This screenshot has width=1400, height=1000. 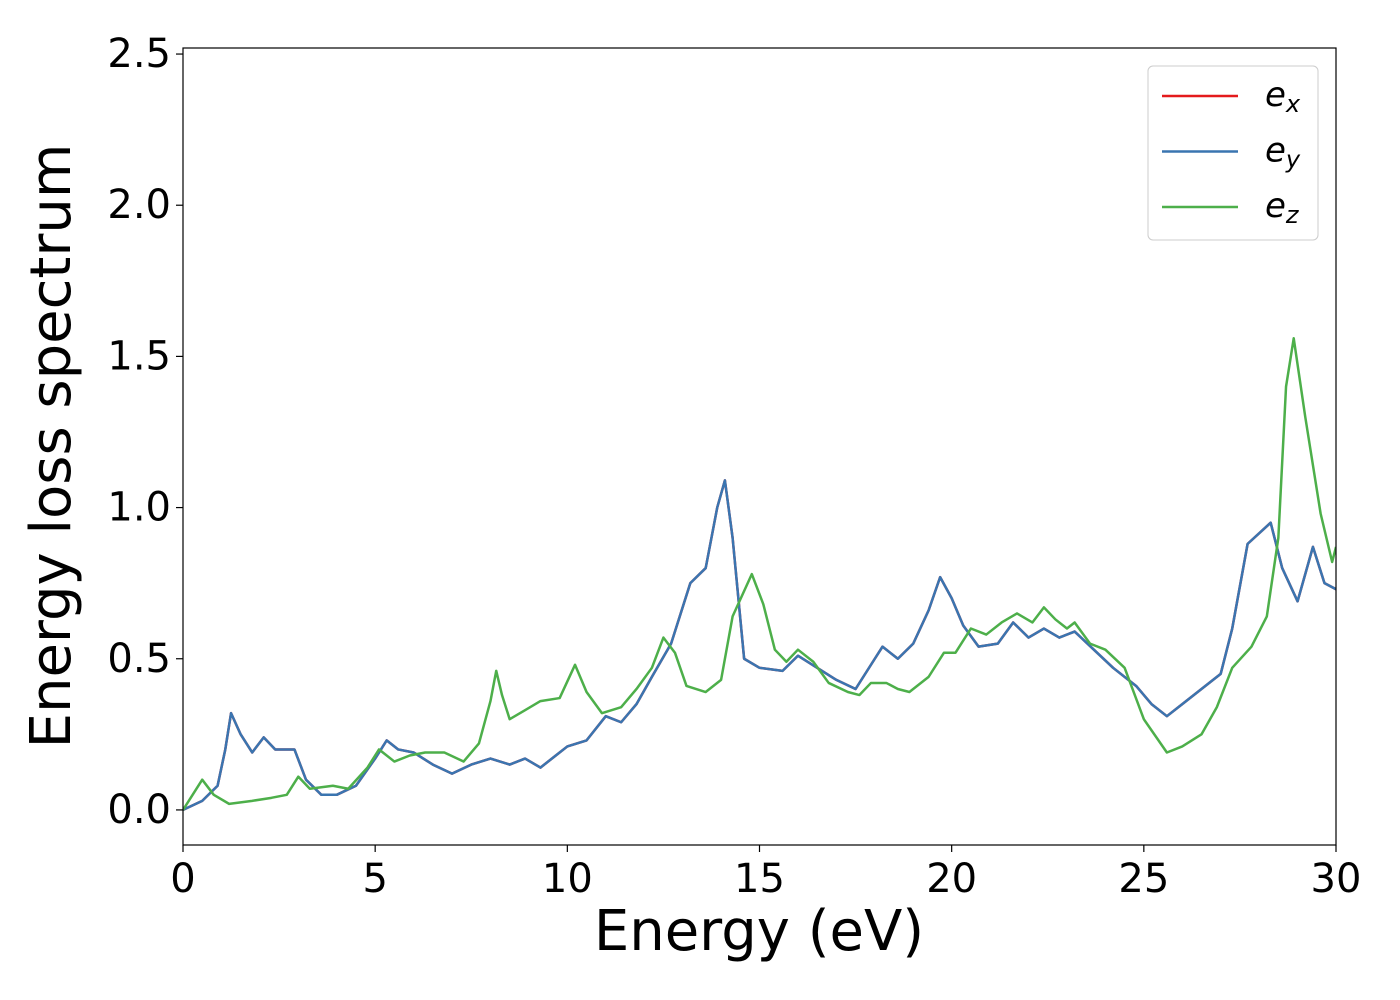 What do you see at coordinates (1283, 97) in the screenshot?
I see `legend-label: ex` at bounding box center [1283, 97].